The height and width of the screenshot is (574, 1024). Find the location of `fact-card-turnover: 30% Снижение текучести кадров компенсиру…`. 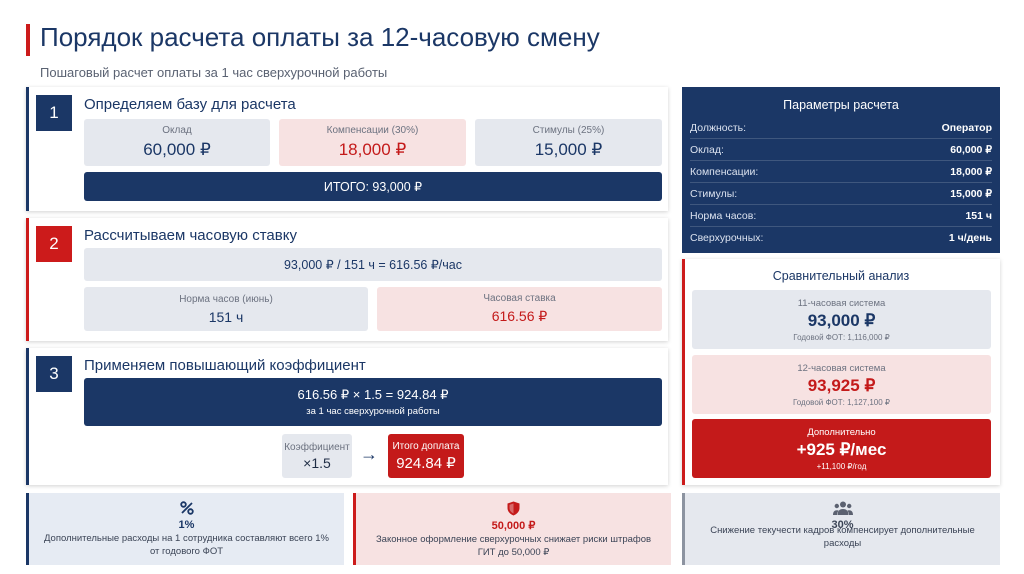

fact-card-turnover: 30% Снижение текучести кадров компенсиру… is located at coordinates (841, 529).